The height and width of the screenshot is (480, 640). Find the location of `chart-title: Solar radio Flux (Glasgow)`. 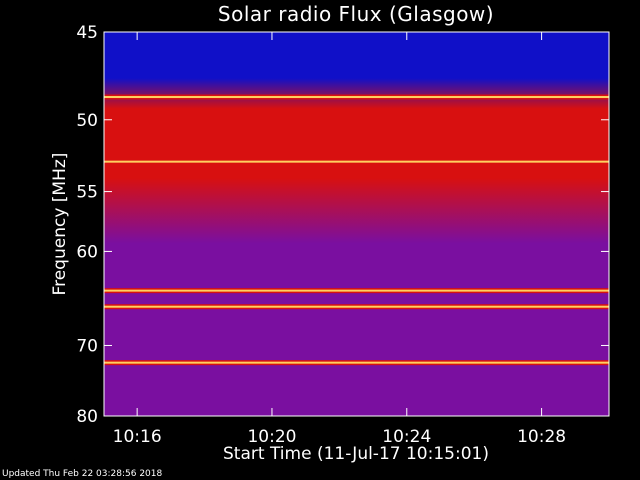

chart-title: Solar radio Flux (Glasgow) is located at coordinates (356, 14).